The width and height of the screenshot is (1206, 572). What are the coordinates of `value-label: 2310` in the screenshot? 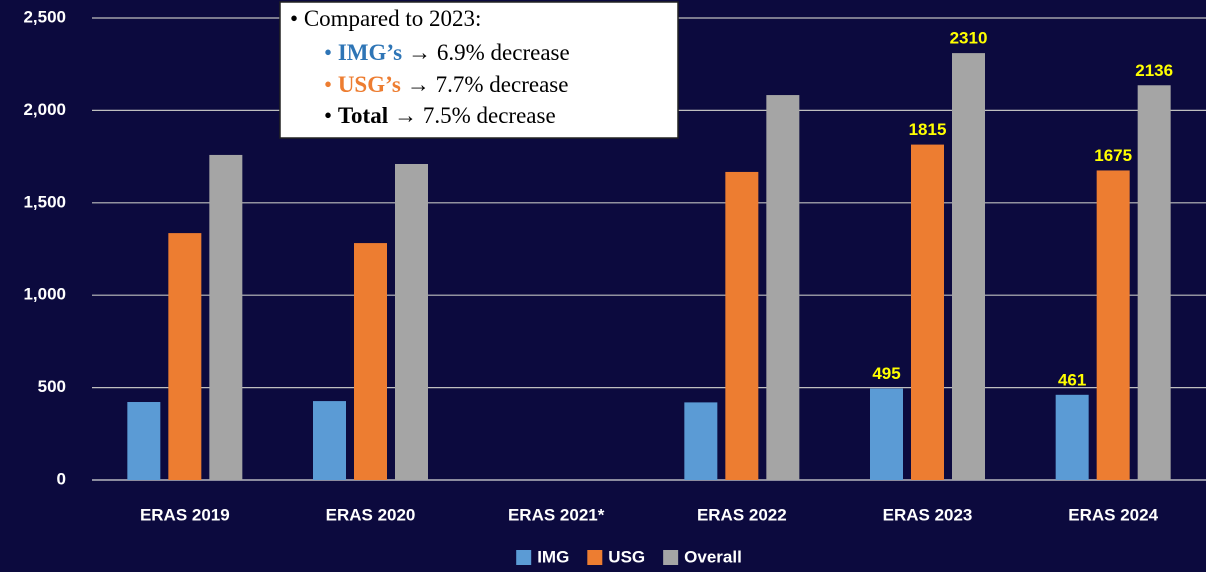 It's located at (969, 38).